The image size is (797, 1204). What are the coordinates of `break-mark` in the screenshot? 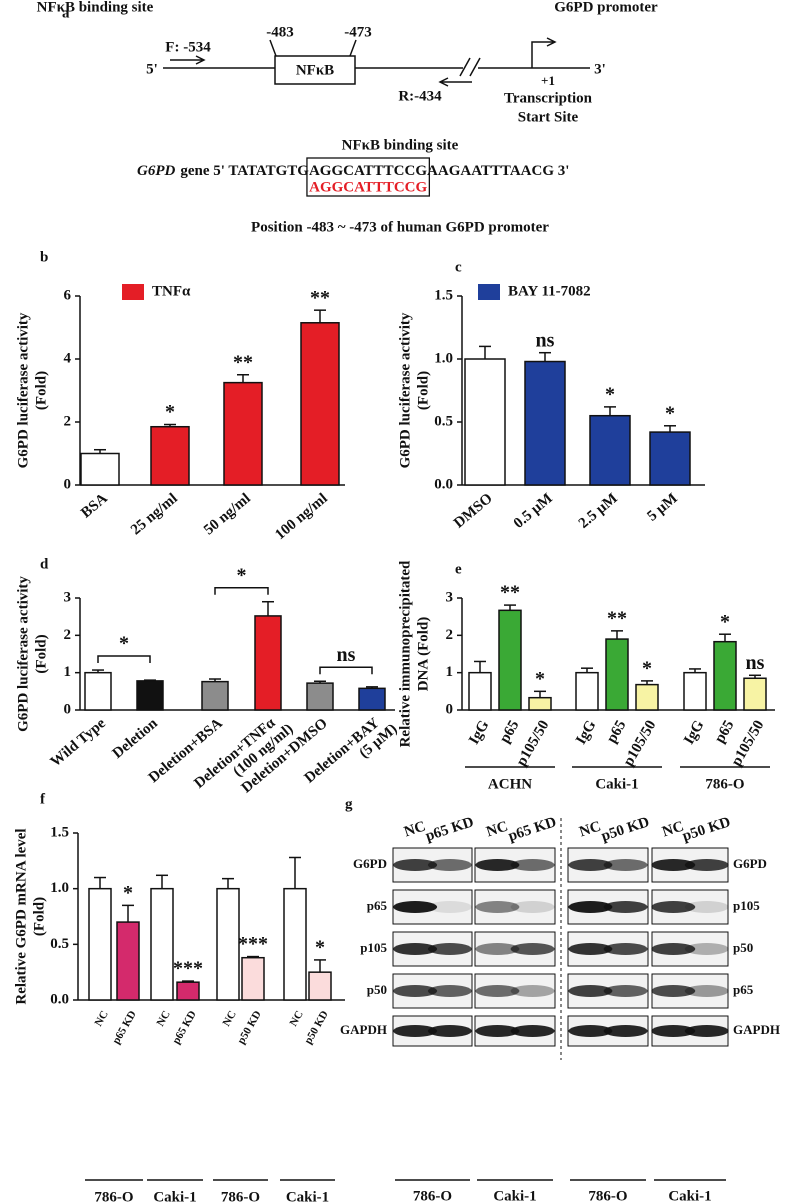 It's located at (465, 67).